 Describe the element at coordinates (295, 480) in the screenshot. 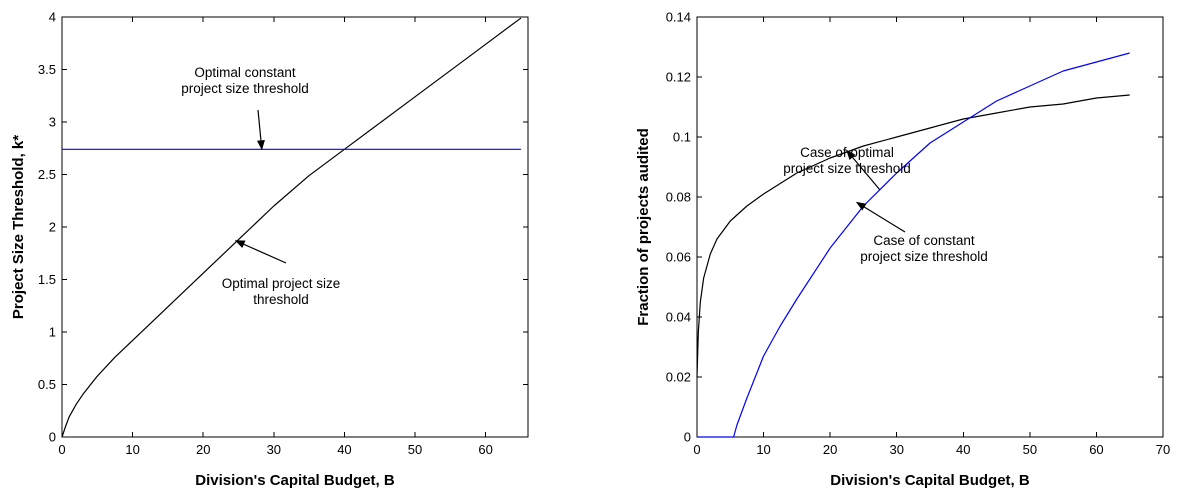

I see `left-x-axis-label: Division's Capital Budget, B` at that location.